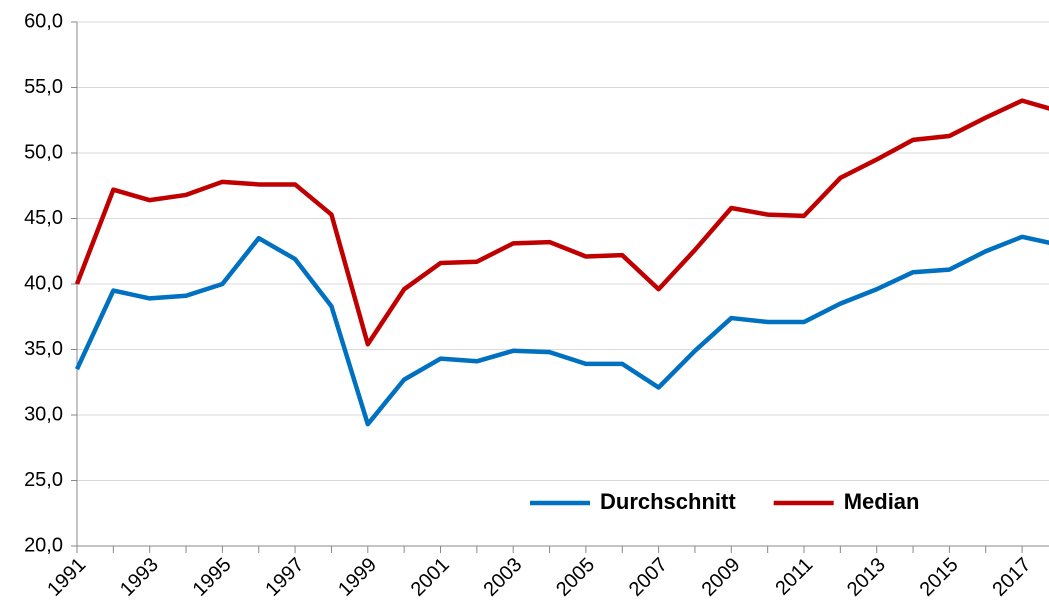 The height and width of the screenshot is (616, 1049). Describe the element at coordinates (284, 577) in the screenshot. I see `x-tick-label: 1997` at that location.